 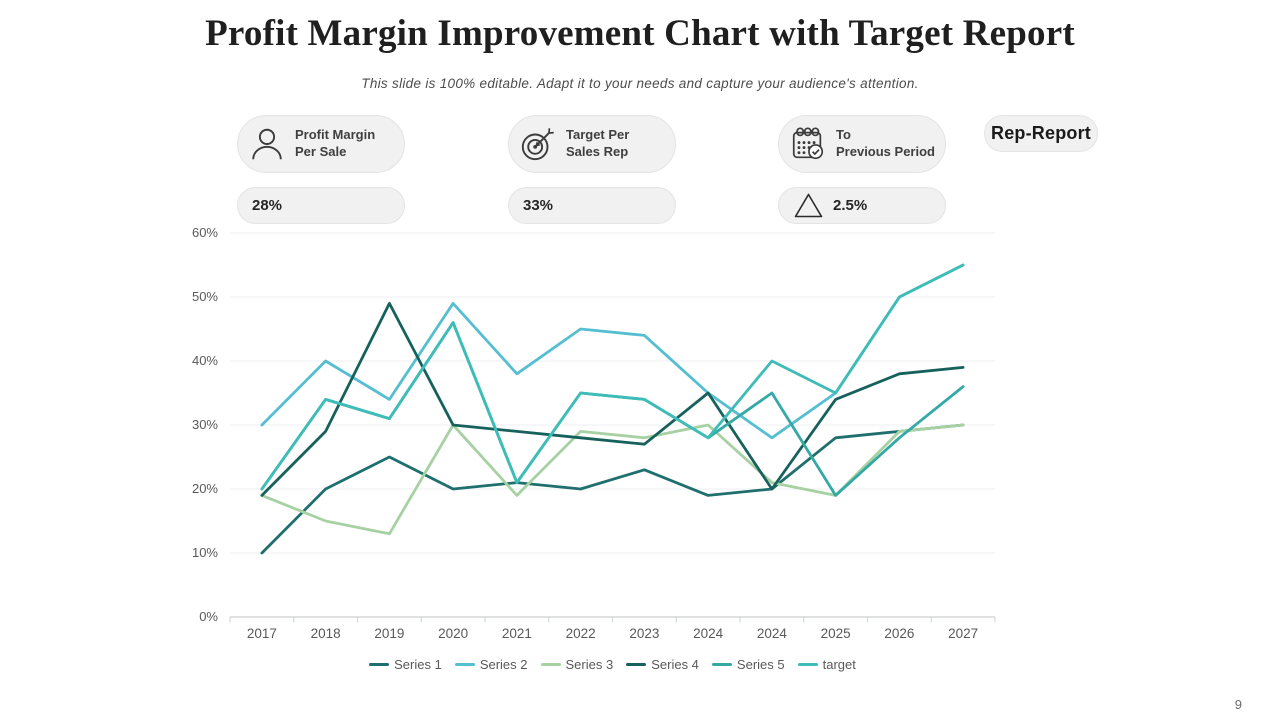 I want to click on y-axis-label: 50%, so click(x=204, y=296).